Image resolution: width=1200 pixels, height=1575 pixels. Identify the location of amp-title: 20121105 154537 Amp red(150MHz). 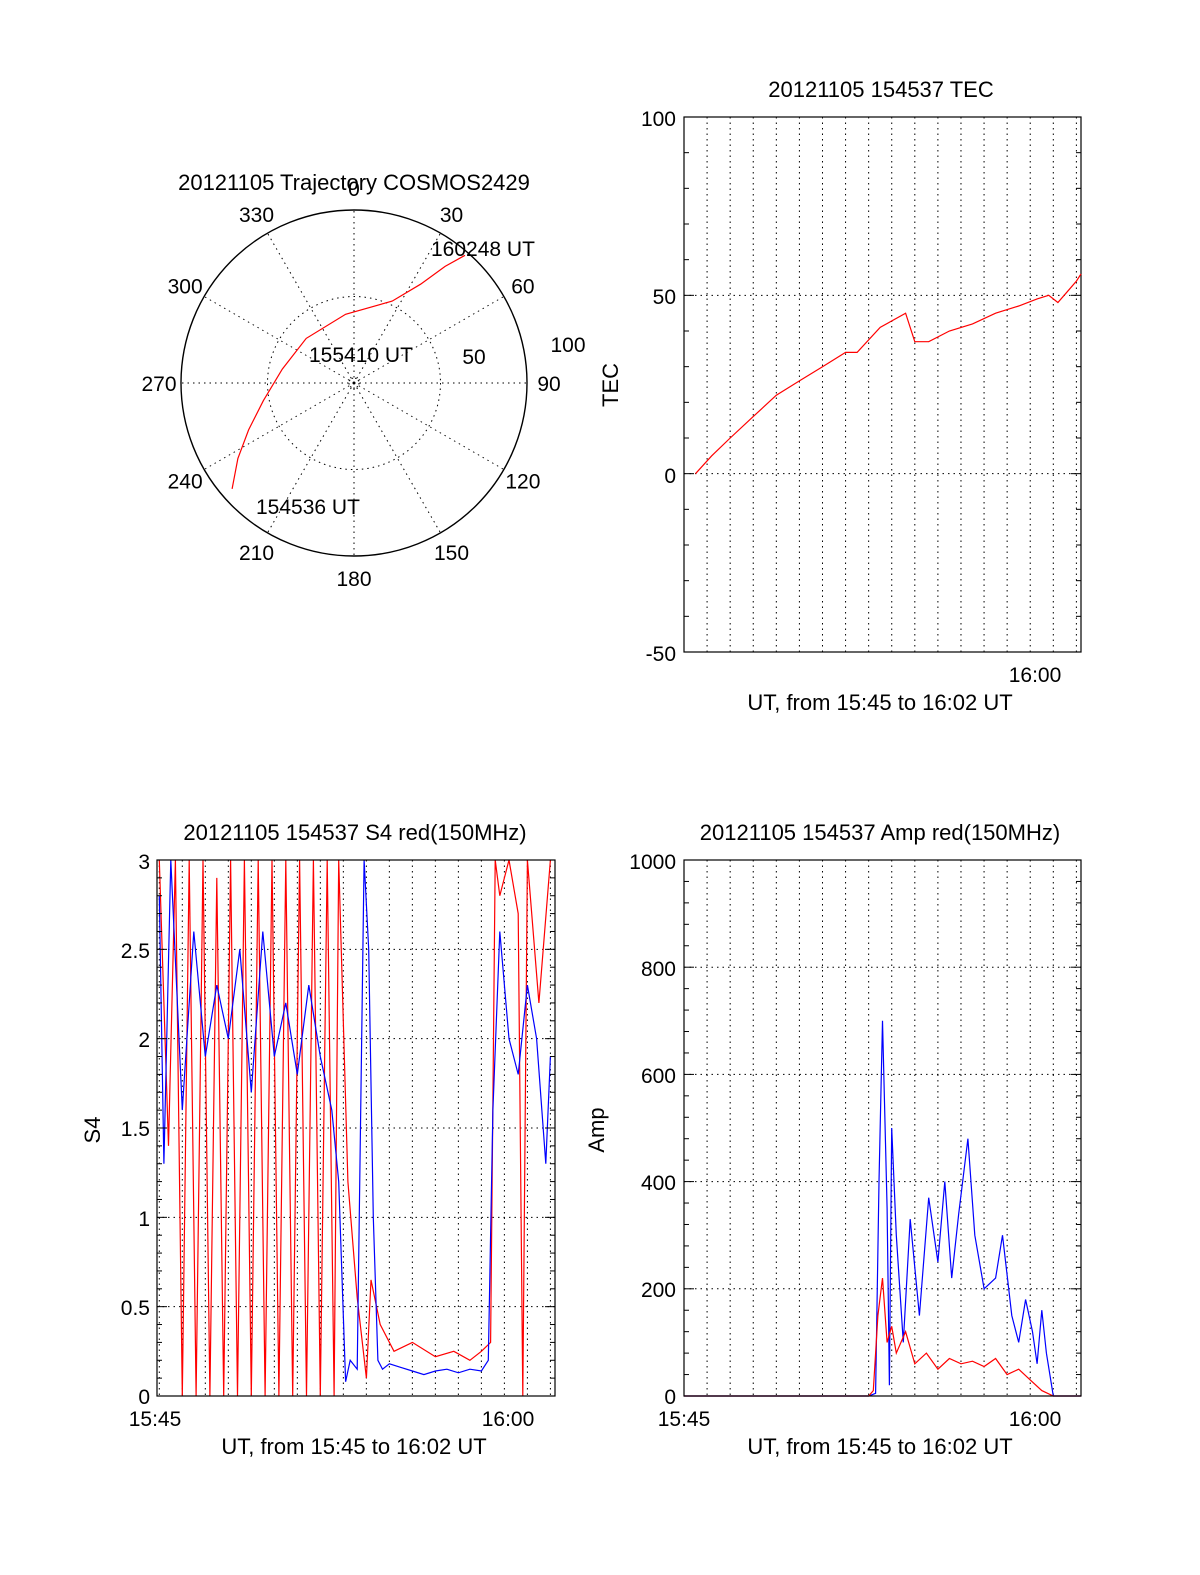
(880, 832).